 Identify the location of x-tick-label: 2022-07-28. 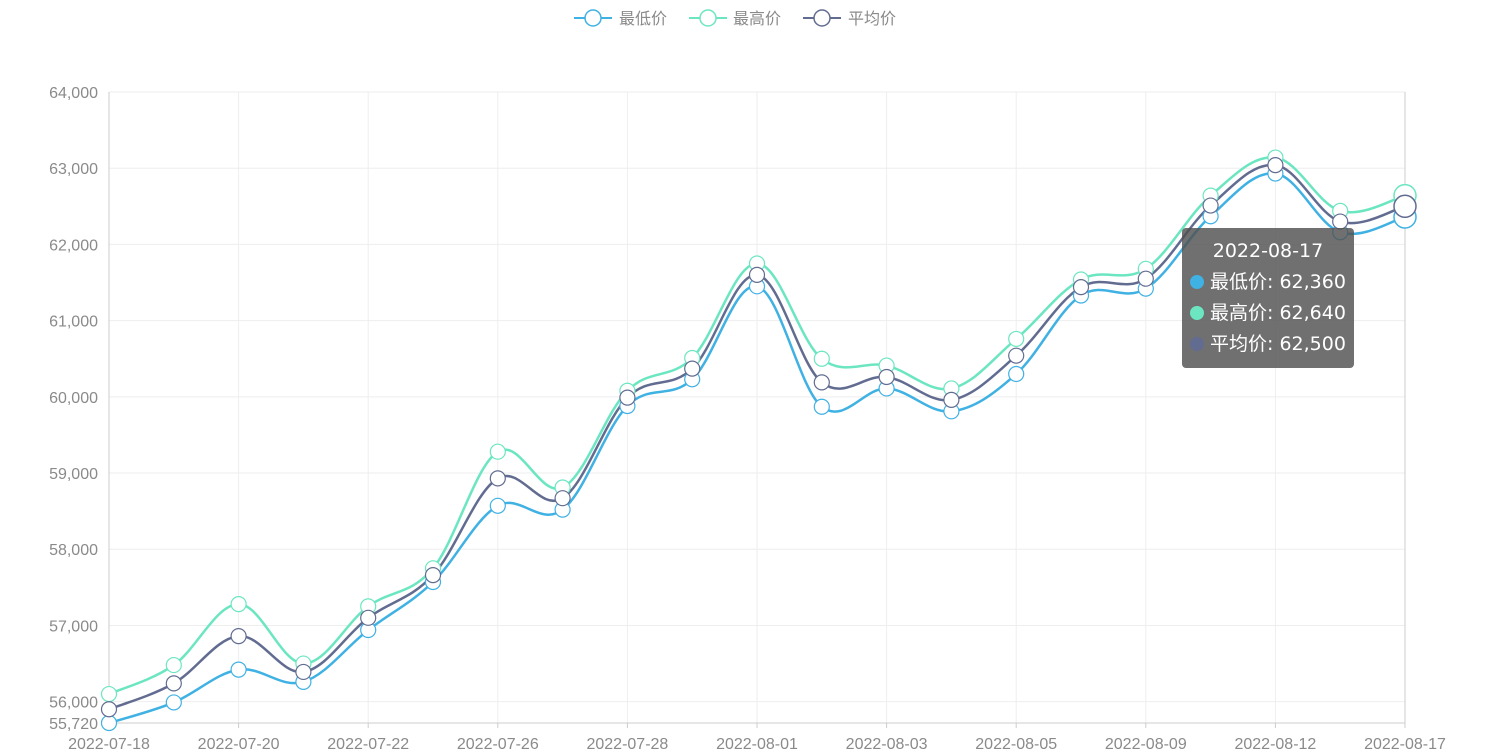
(627, 744).